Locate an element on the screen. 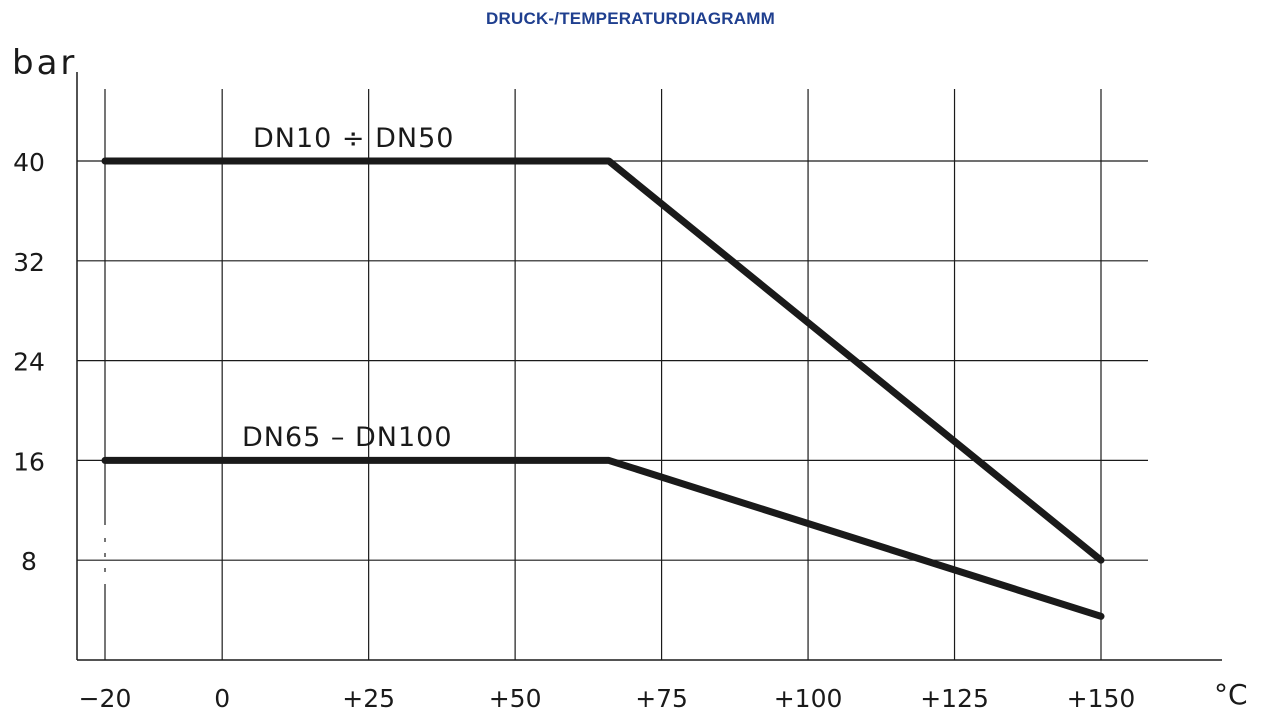  x-axis-label: °C is located at coordinates (1231, 694).